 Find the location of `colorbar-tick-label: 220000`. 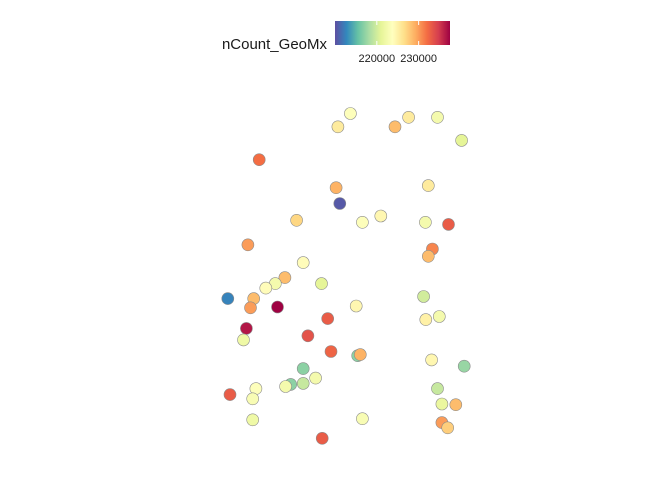

colorbar-tick-label: 220000 is located at coordinates (376, 59).